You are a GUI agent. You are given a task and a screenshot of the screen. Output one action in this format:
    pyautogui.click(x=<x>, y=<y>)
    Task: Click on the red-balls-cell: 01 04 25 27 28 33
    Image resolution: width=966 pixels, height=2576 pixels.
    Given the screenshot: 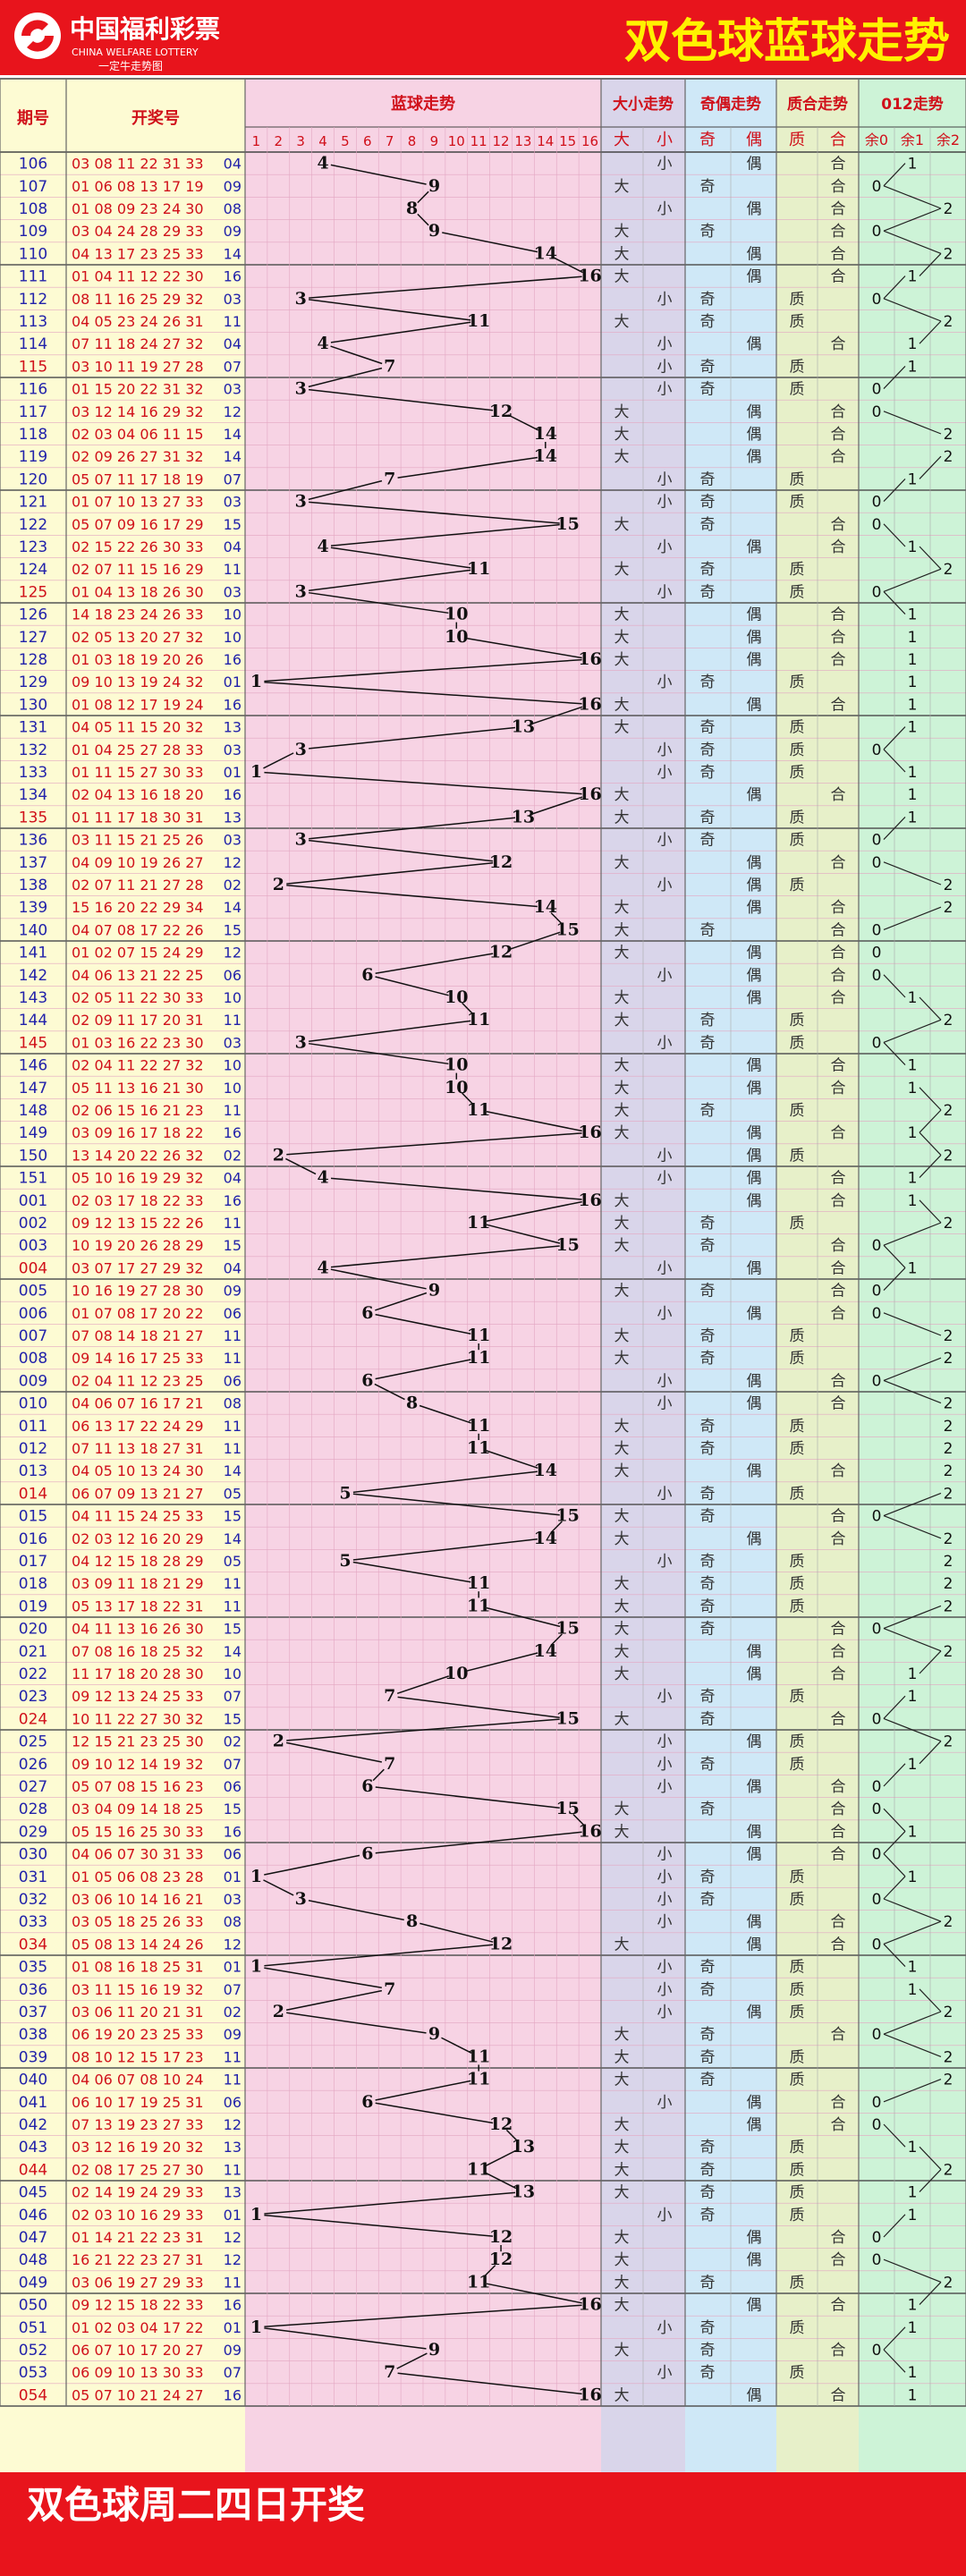 What is the action you would take?
    pyautogui.click(x=138, y=749)
    